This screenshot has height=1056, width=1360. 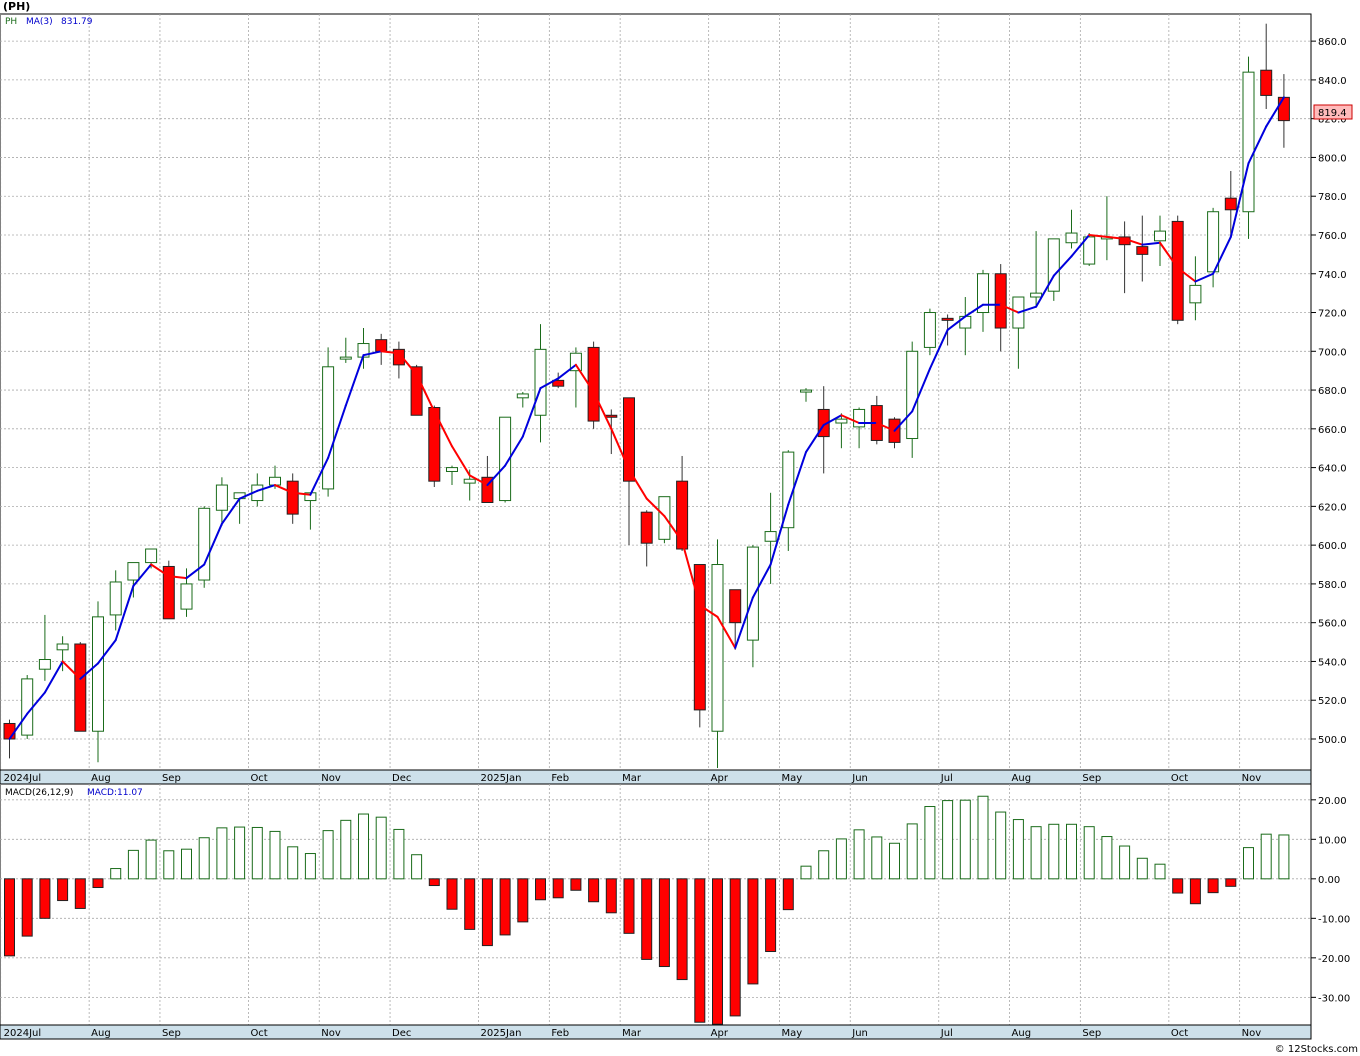 What do you see at coordinates (1334, 919) in the screenshot?
I see `macd-tick-label: -10.00` at bounding box center [1334, 919].